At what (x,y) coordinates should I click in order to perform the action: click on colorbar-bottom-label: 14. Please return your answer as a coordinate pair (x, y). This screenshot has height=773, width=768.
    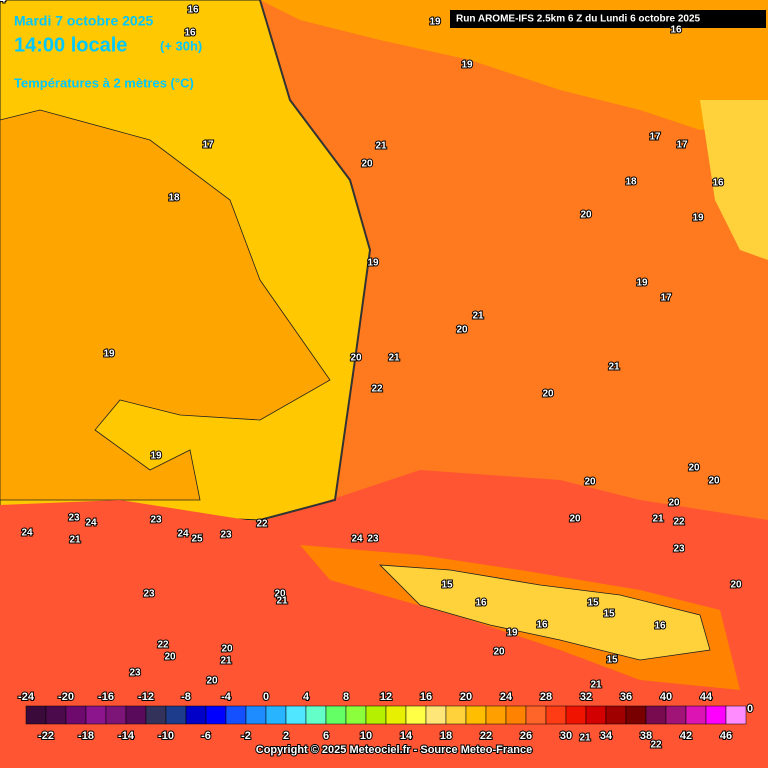
    Looking at the image, I should click on (406, 736).